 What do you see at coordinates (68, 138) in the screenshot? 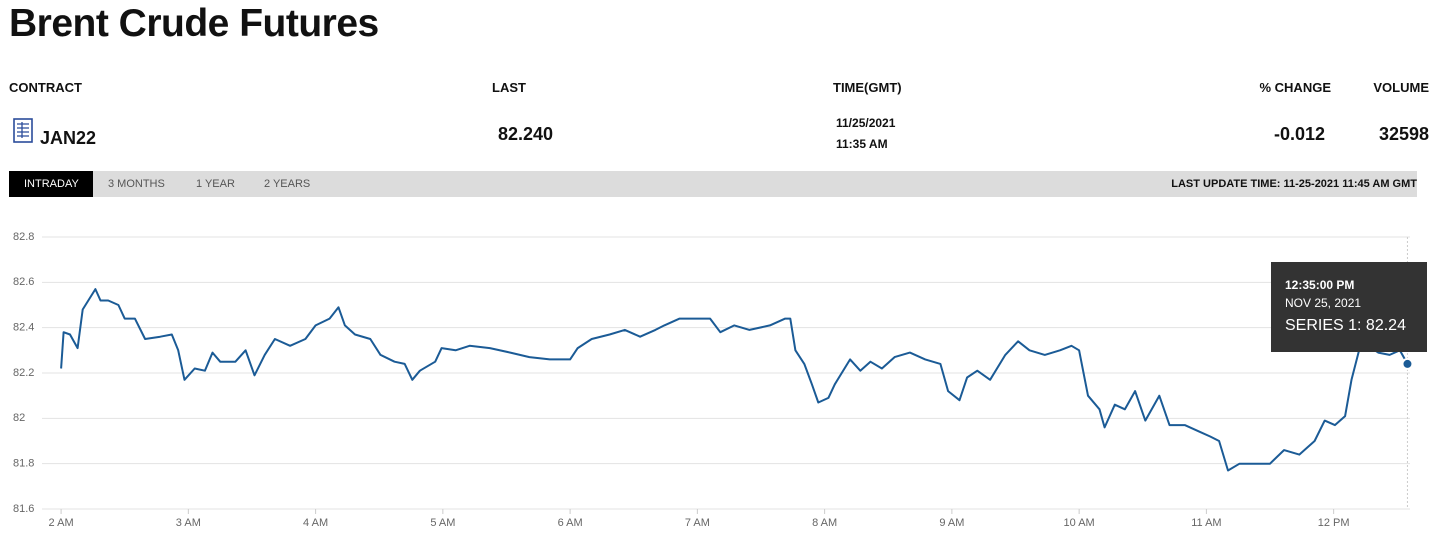
I see `contract: JAN22` at bounding box center [68, 138].